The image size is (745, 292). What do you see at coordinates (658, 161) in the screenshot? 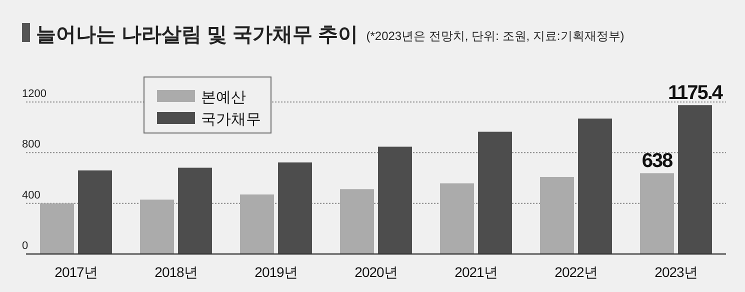
I see `data-label: 638` at bounding box center [658, 161].